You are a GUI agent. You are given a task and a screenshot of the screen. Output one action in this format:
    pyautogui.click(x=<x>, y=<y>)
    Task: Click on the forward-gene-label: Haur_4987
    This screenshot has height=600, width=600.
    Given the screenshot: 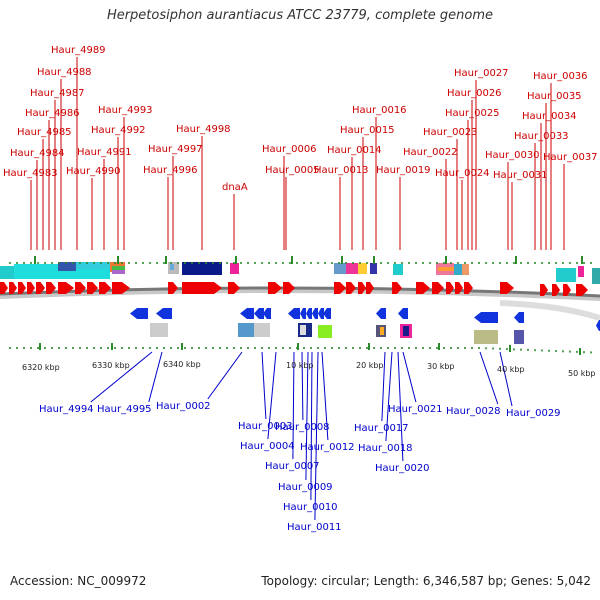 What is the action you would take?
    pyautogui.click(x=57, y=93)
    